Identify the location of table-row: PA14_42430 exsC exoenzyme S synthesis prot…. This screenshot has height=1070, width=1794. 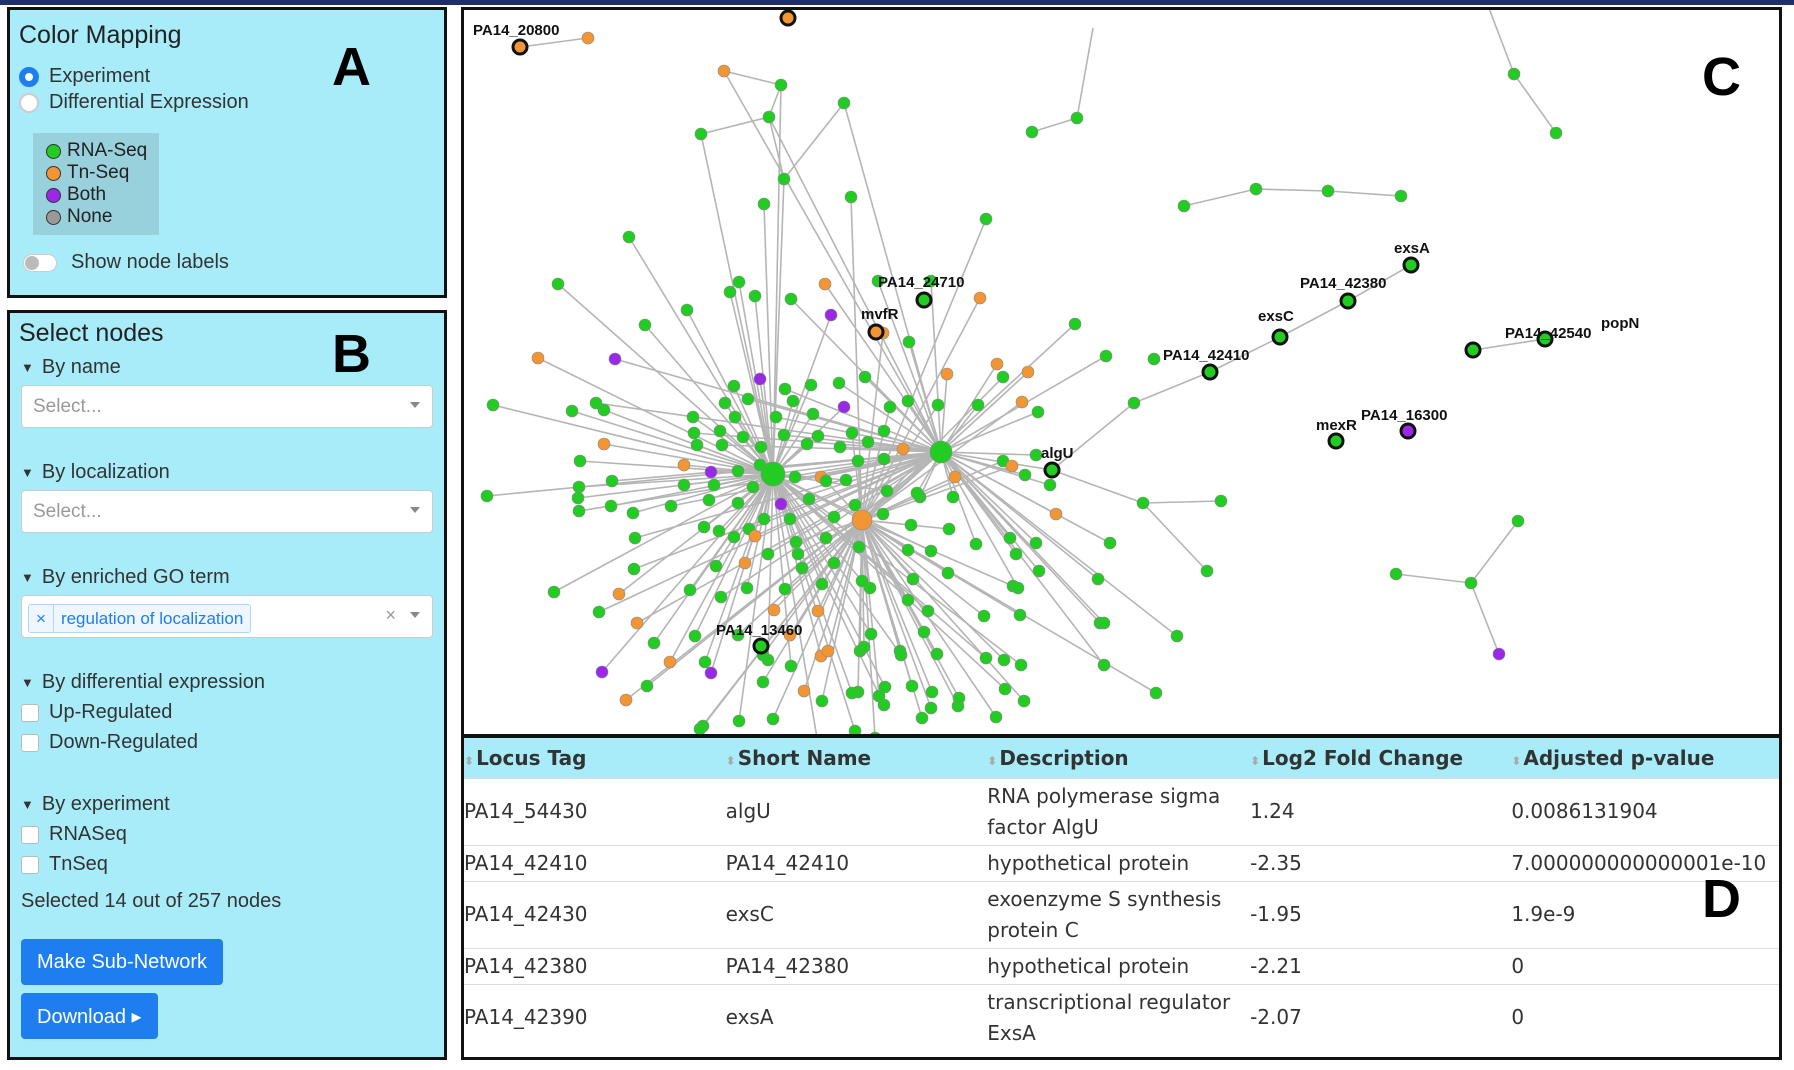
(1121, 914).